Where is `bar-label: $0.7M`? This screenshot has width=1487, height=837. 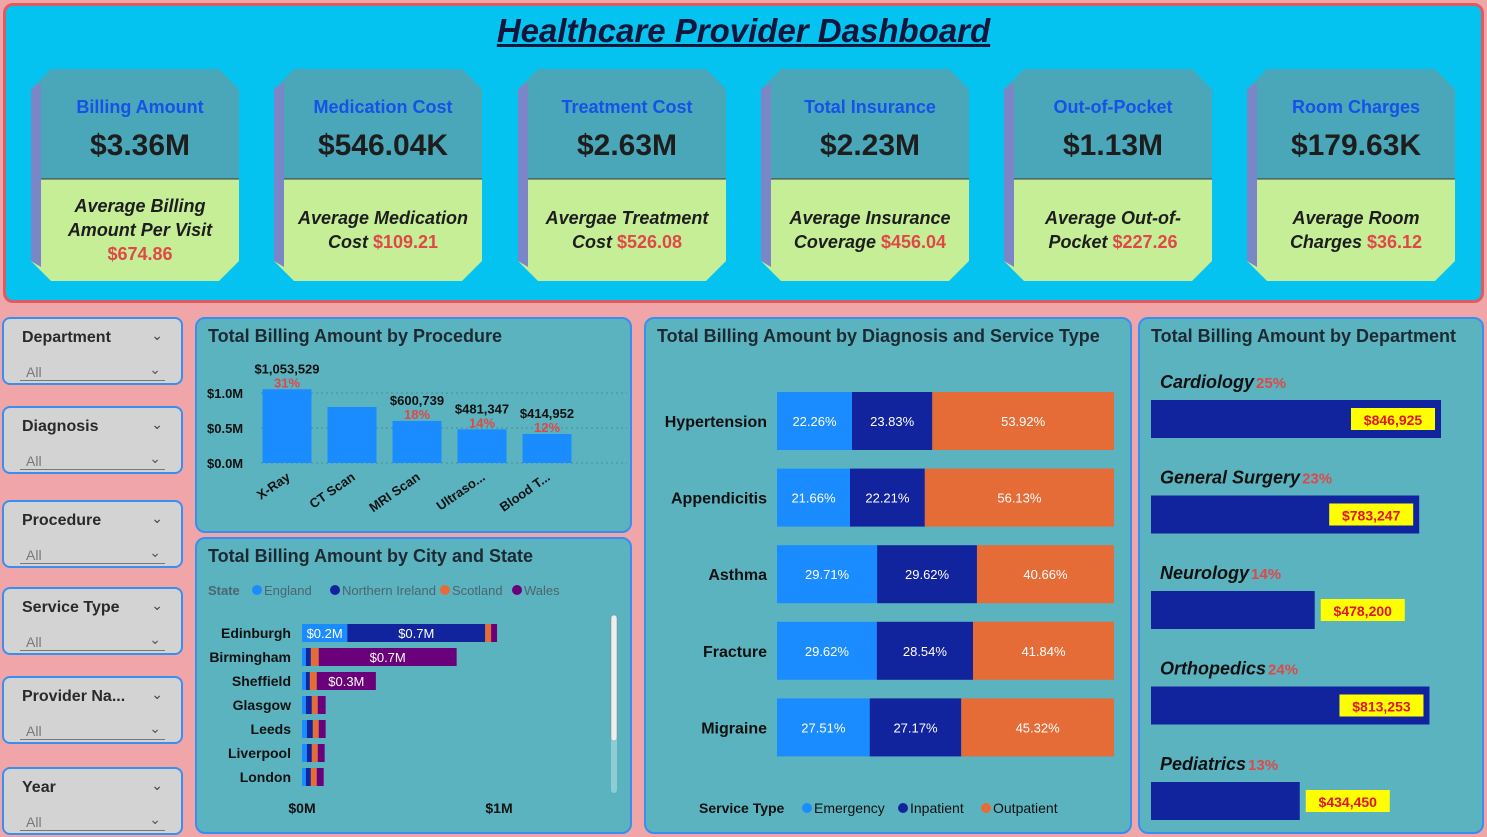
bar-label: $0.7M is located at coordinates (416, 633).